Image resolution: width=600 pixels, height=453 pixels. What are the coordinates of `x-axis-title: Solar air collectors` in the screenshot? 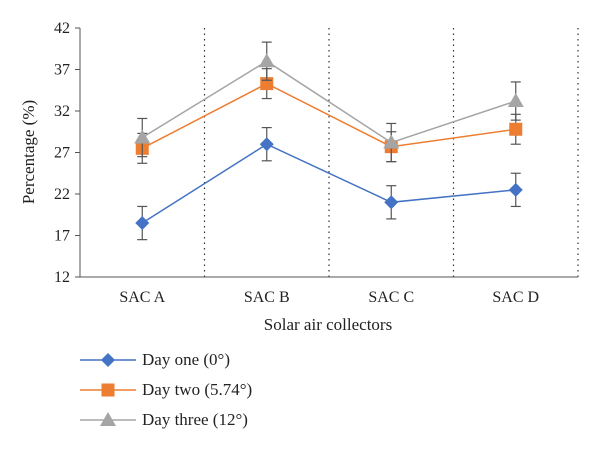 It's located at (328, 324).